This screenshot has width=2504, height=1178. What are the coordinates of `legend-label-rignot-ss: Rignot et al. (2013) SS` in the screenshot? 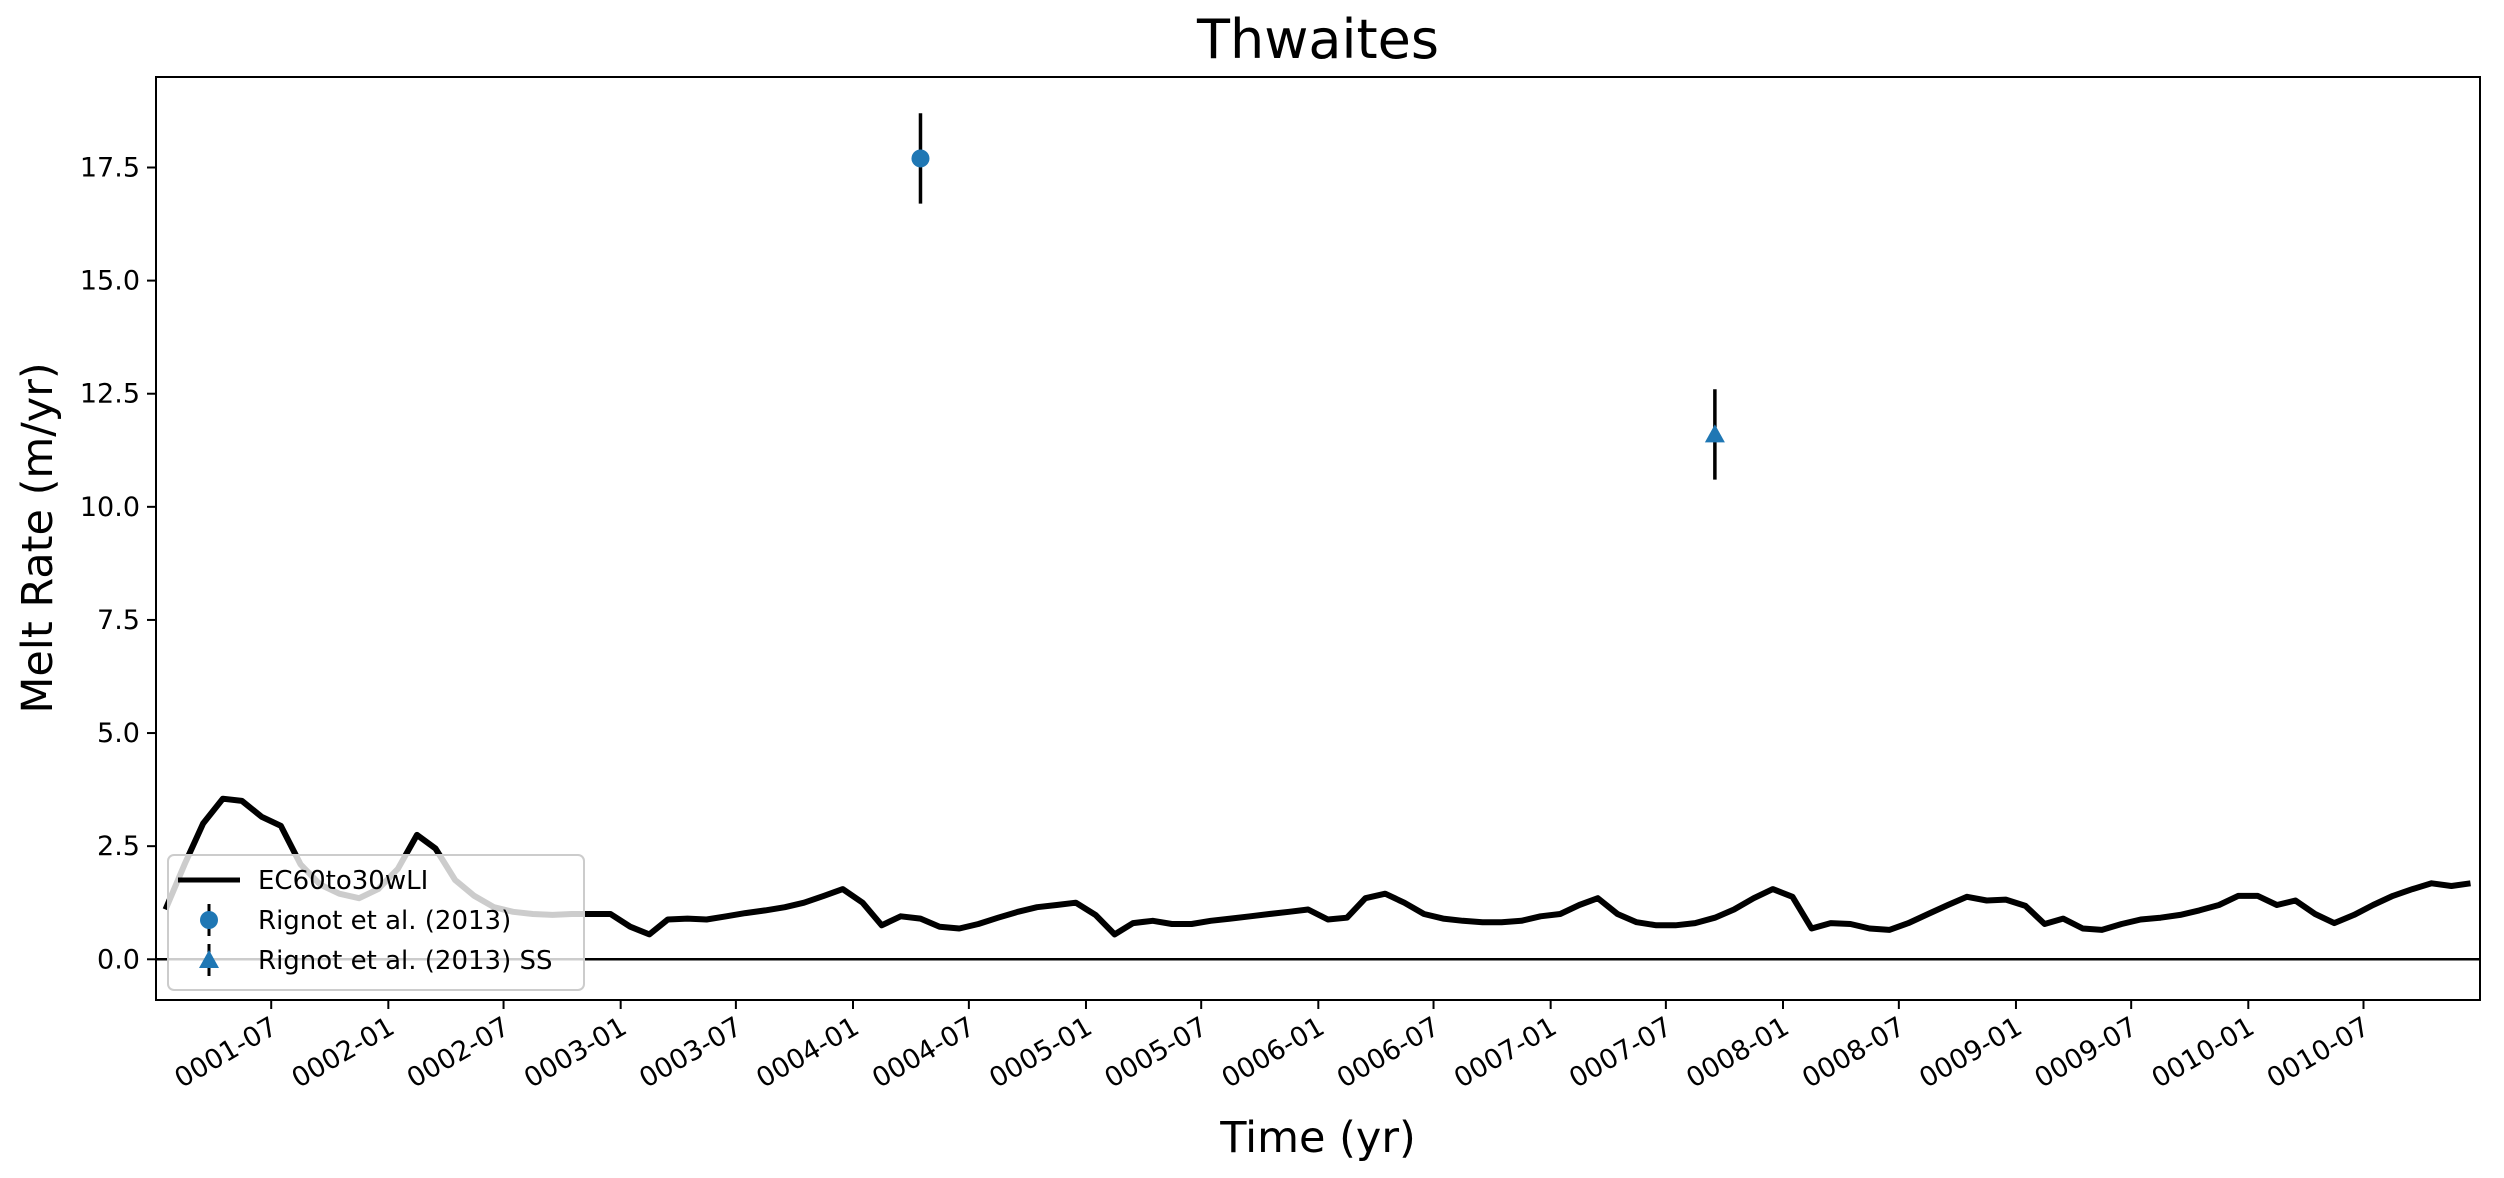 It's located at (405, 961).